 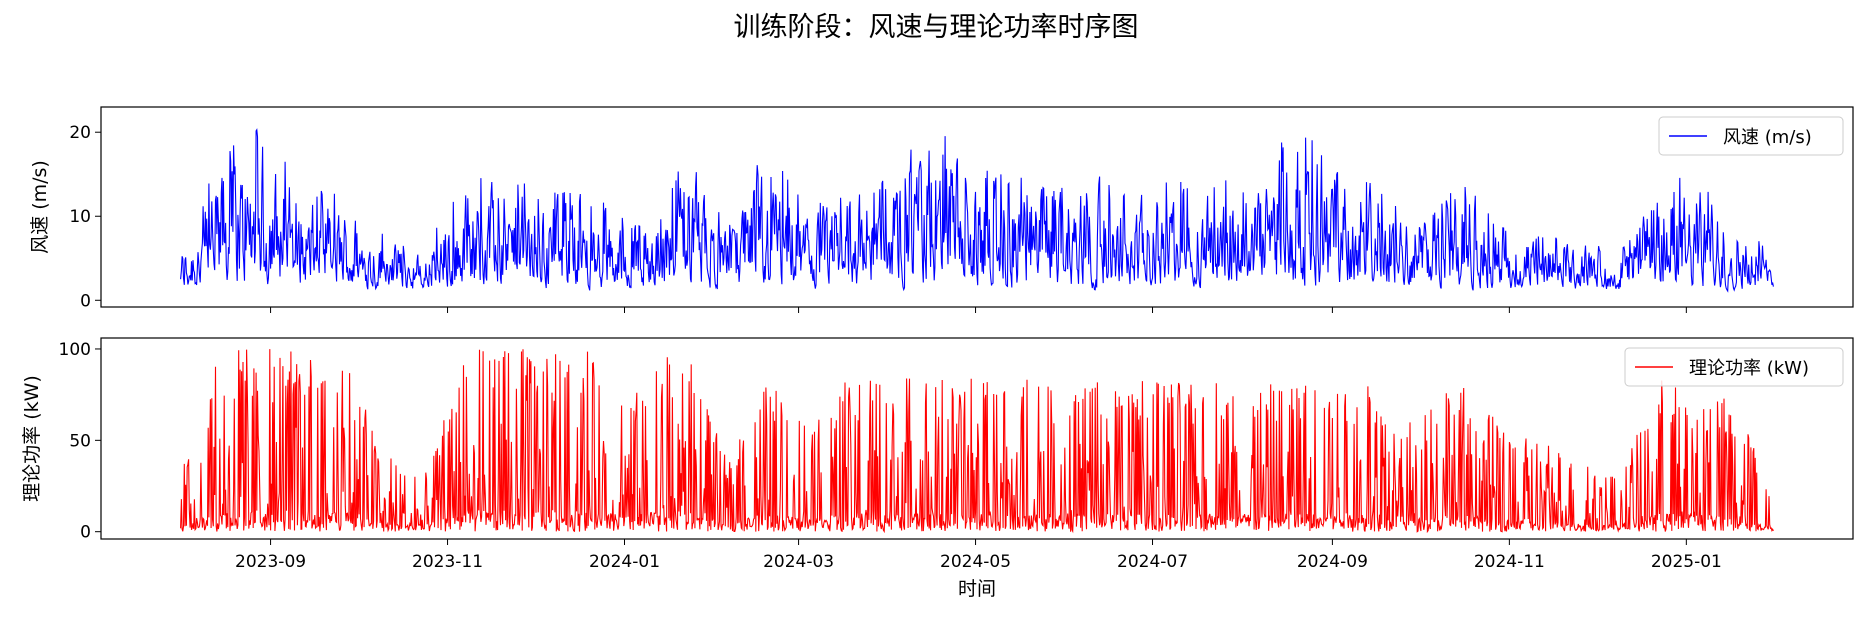 I want to click on x-tick-label: 2024-11, so click(x=1509, y=562).